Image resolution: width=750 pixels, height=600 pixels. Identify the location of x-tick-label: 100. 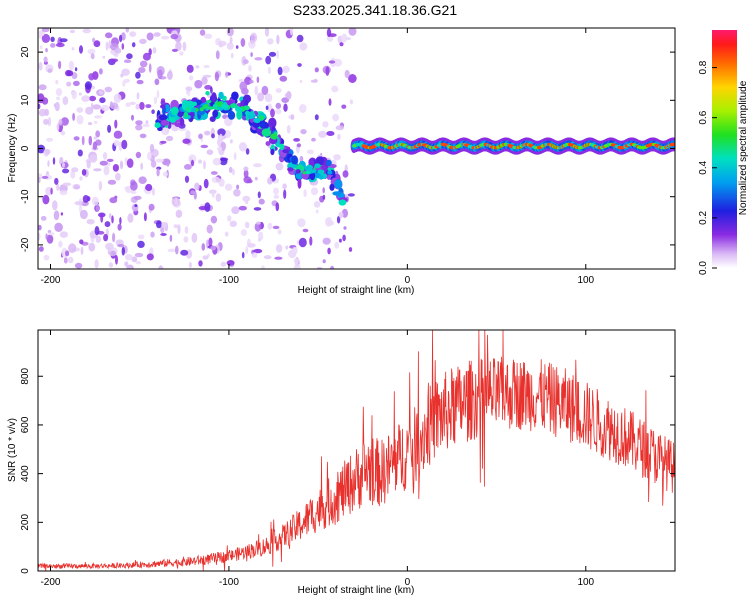
(585, 280).